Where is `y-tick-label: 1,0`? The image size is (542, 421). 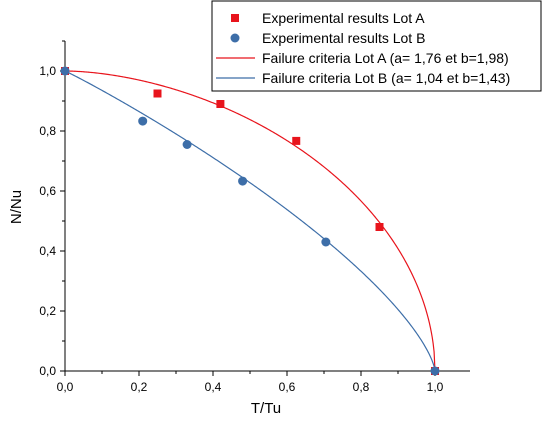 y-tick-label: 1,0 is located at coordinates (47, 71).